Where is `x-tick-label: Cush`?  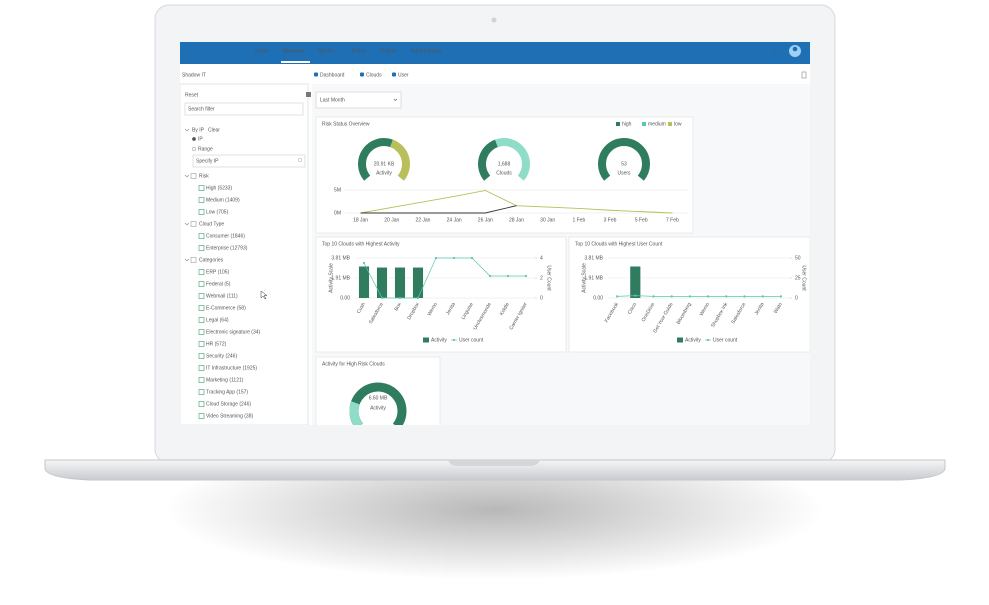
x-tick-label: Cush is located at coordinates (361, 307).